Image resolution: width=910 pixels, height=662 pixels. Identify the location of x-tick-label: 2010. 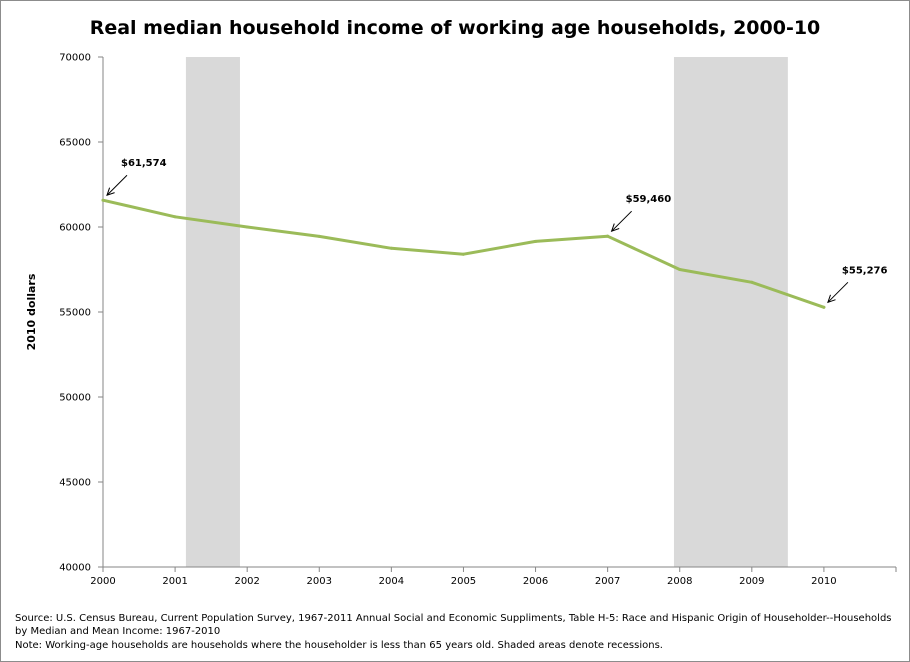
(823, 581).